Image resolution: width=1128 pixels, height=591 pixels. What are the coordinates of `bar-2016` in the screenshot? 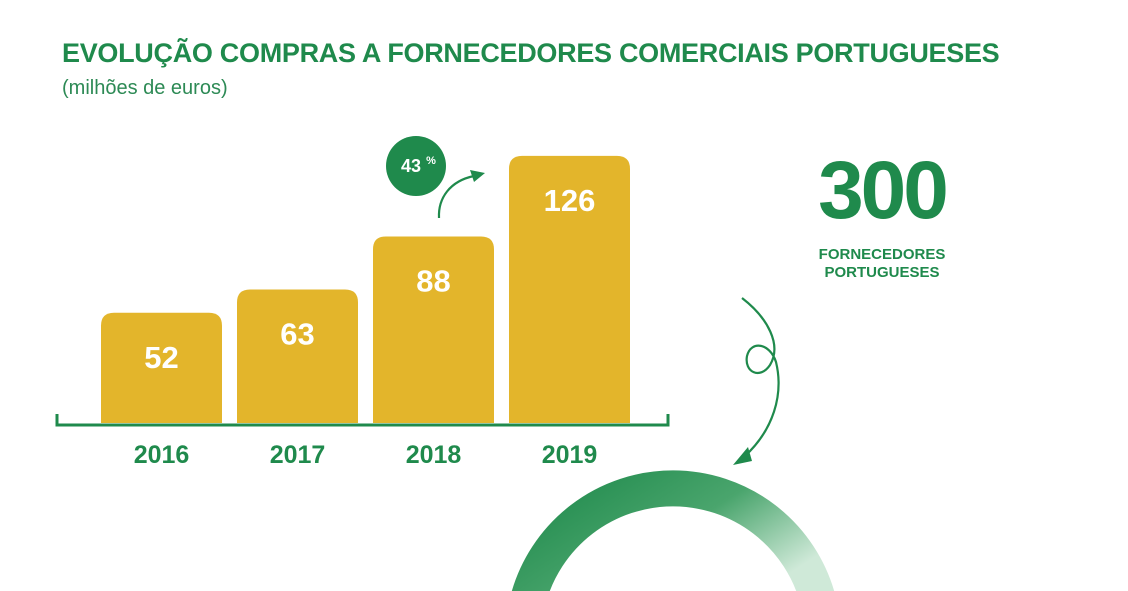 It's located at (161, 367).